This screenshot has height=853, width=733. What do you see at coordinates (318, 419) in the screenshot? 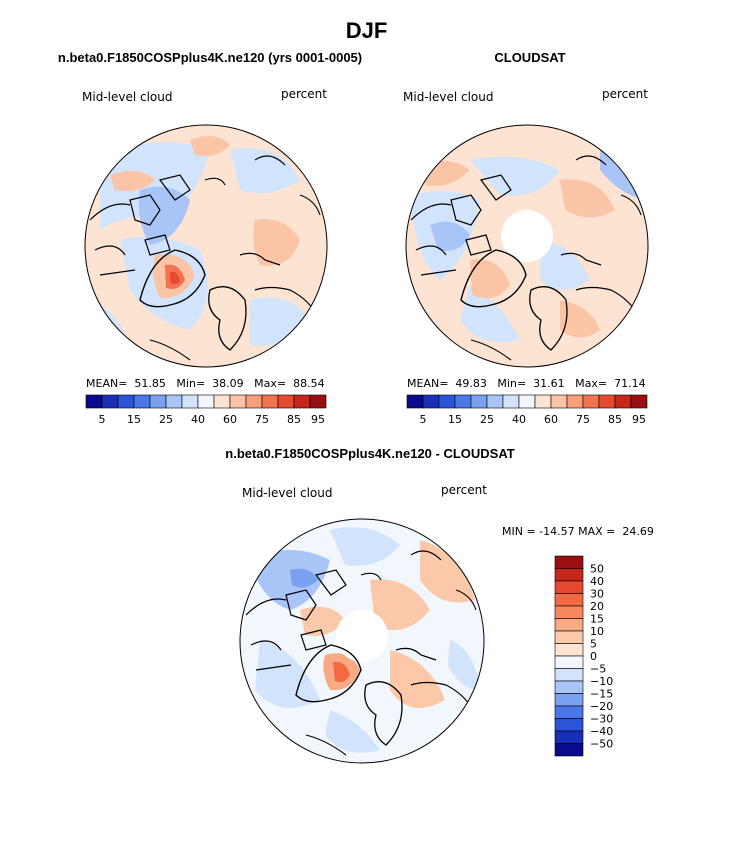
I see `model-colorbar-tick-label: 95` at bounding box center [318, 419].